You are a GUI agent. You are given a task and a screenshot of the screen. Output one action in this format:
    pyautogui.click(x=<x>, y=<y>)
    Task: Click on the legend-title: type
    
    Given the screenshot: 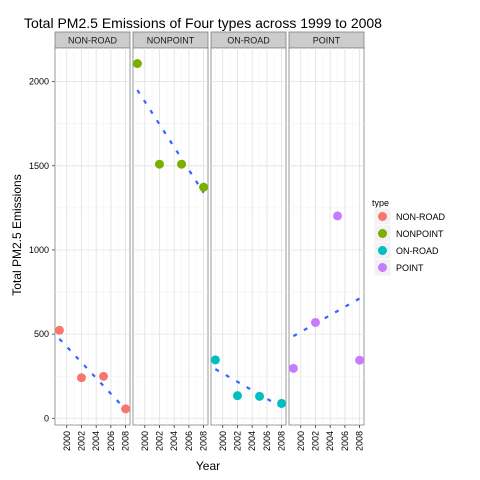 What is the action you would take?
    pyautogui.click(x=380, y=203)
    